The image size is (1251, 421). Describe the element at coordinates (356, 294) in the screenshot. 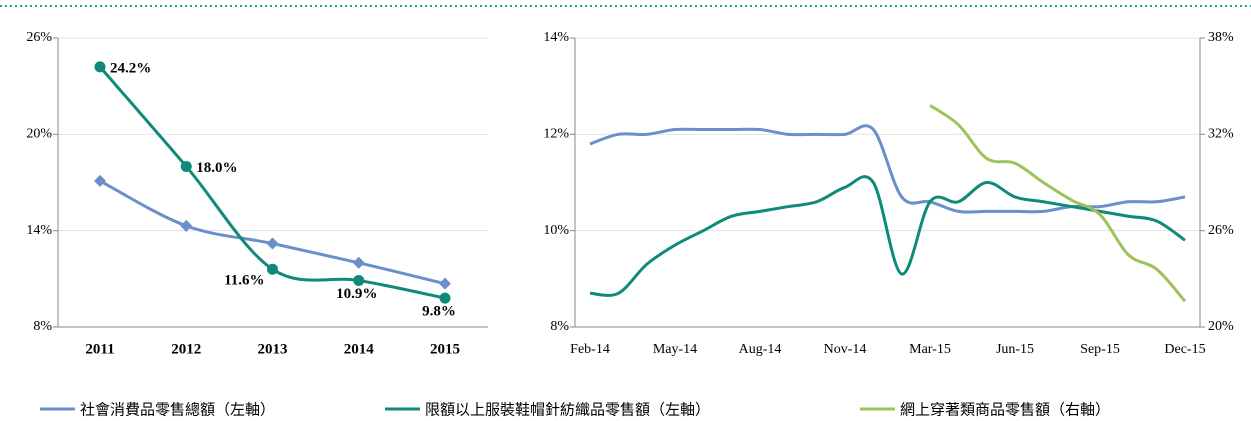

I see `data-label: 10.9%` at that location.